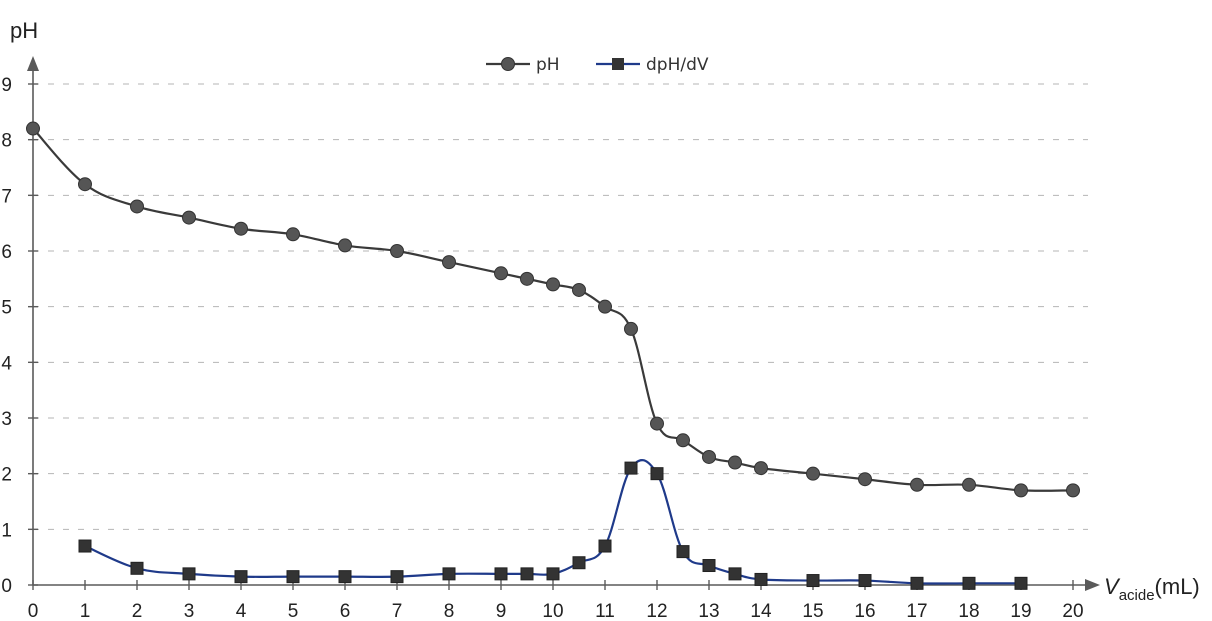  I want to click on y-tick-label-9: 9, so click(6, 85).